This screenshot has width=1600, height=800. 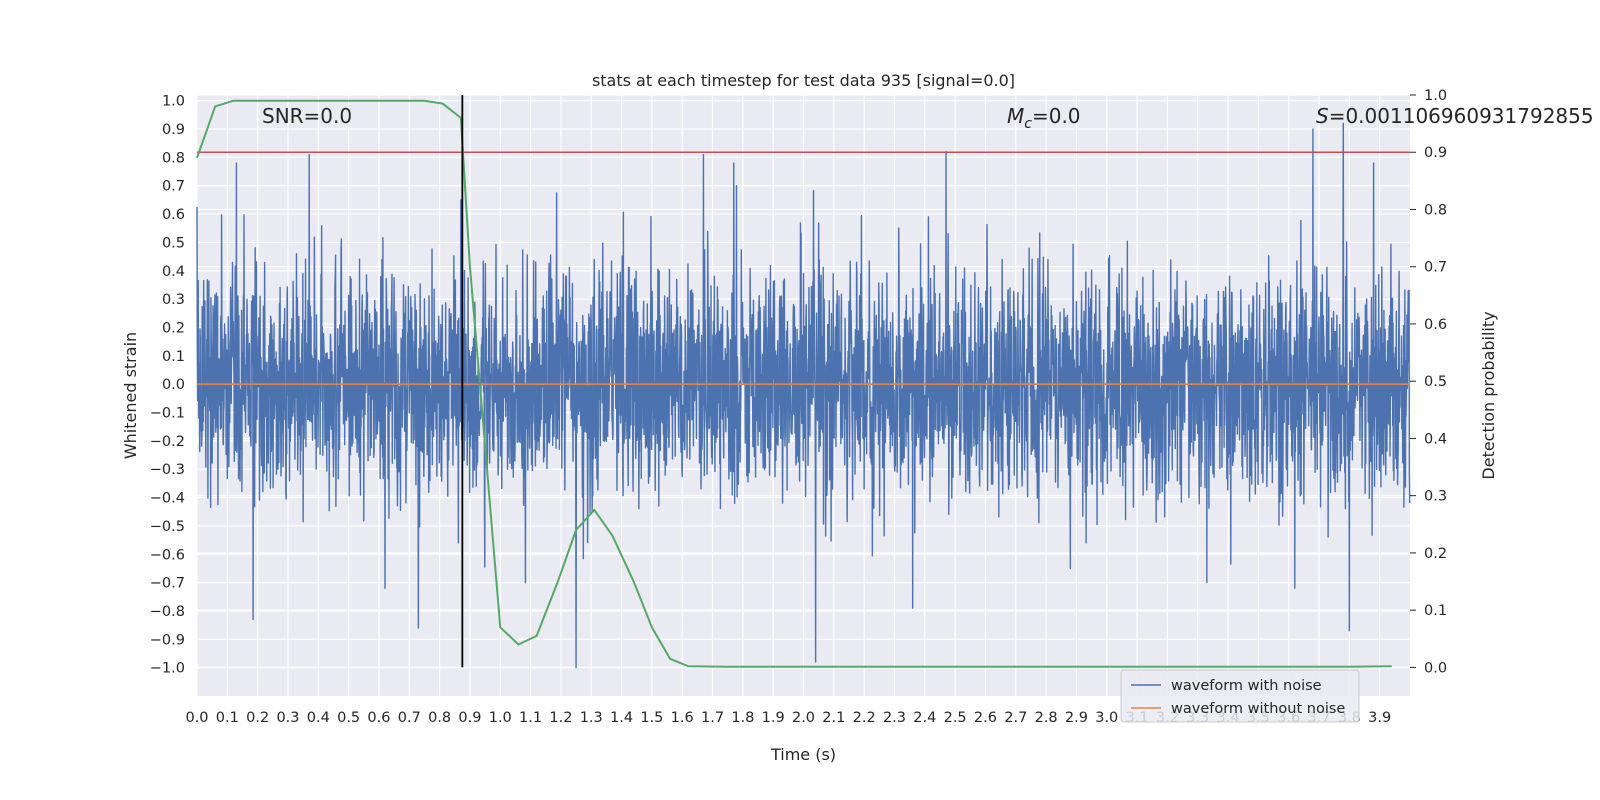 I want to click on y-right-tick-label: 0.2, so click(x=1435, y=554).